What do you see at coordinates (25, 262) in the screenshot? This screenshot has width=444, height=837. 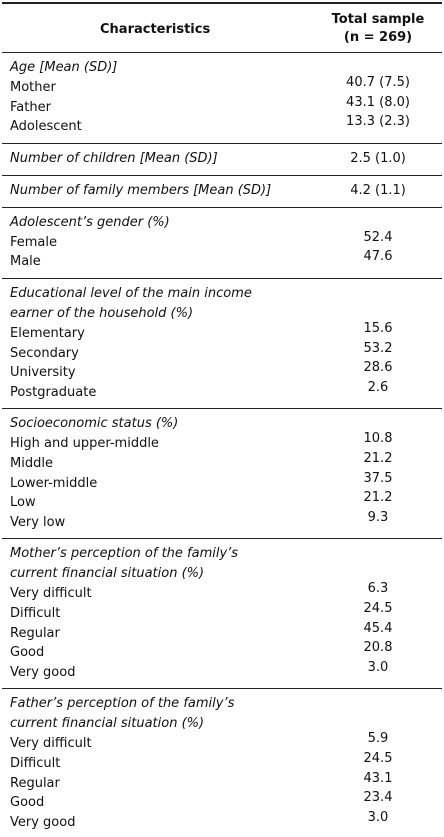 I see `row-label: Male` at bounding box center [25, 262].